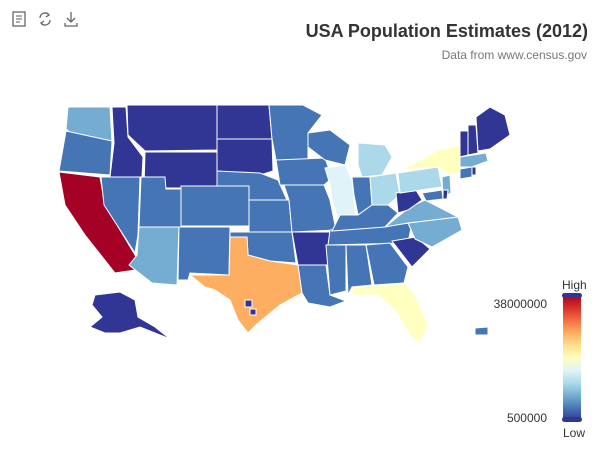 The height and width of the screenshot is (450, 600). Describe the element at coordinates (126, 142) in the screenshot. I see `state-idaho` at that location.